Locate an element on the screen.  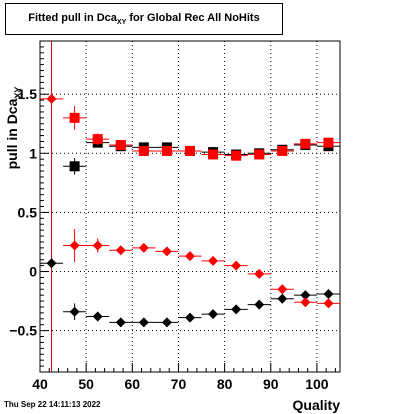
y-axis-label: pull in DcaXY is located at coordinates (13, 128).